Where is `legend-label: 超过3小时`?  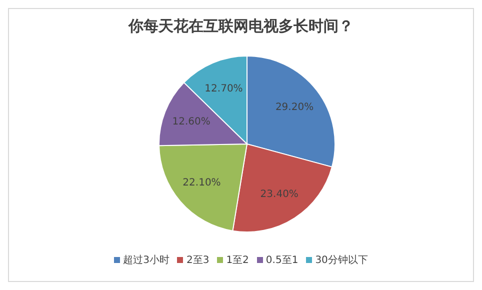 legend-label: 超过3小时 is located at coordinates (146, 260).